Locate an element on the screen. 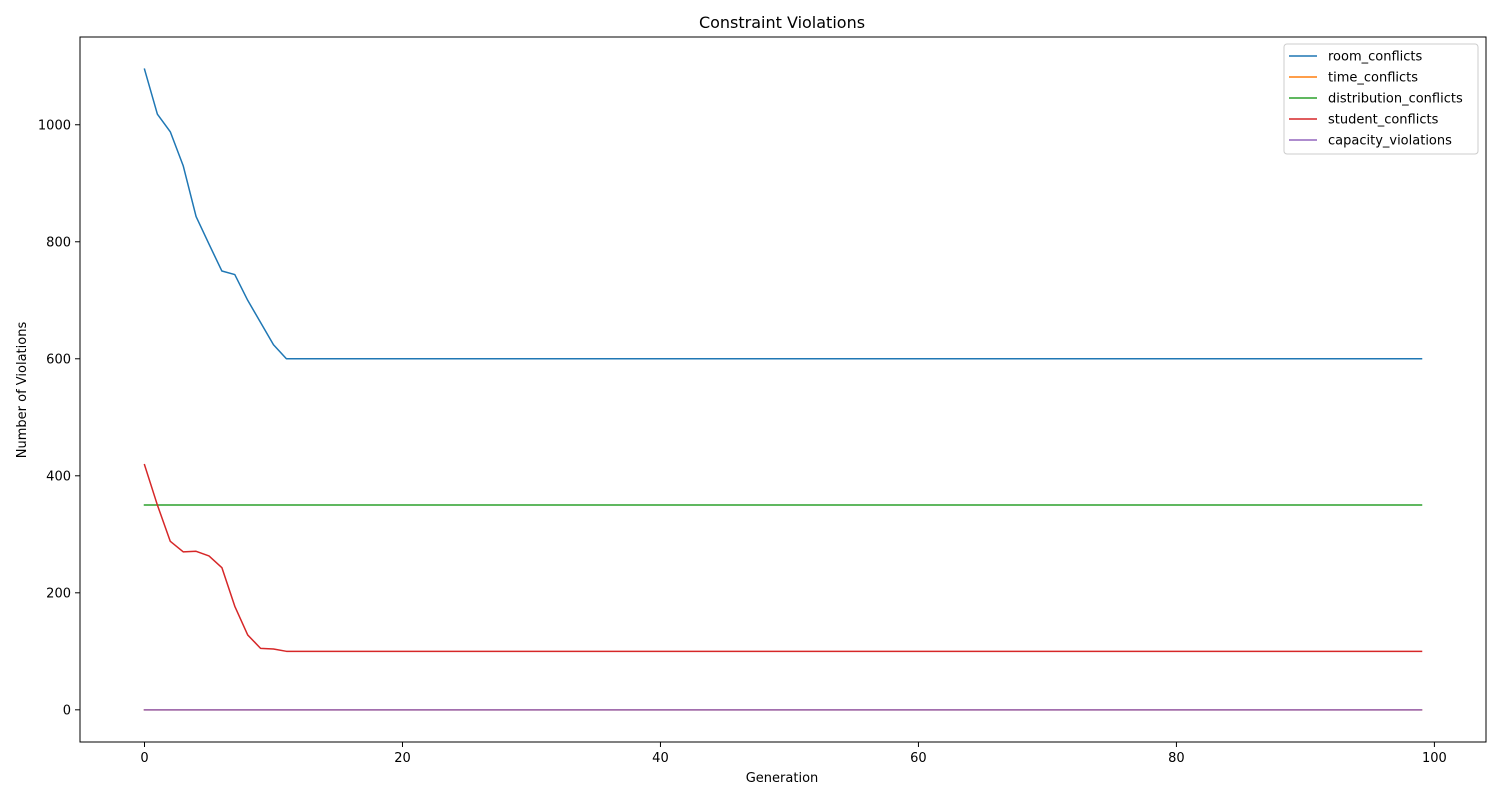 This screenshot has height=800, width=1500. x-tick-label: 20 is located at coordinates (402, 758).